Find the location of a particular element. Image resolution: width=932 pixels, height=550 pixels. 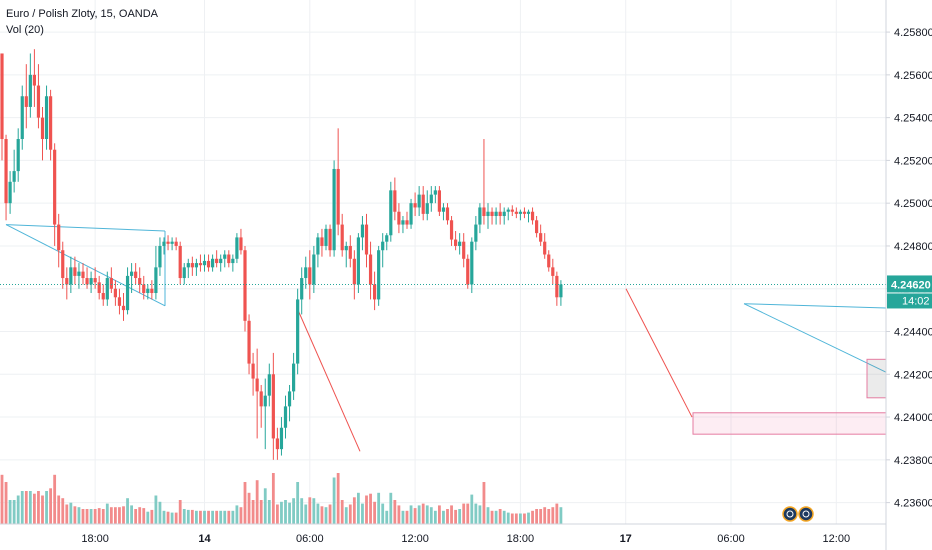

symbol-title: Euro / Polish Zloty, 15, OANDA is located at coordinates (82, 14).